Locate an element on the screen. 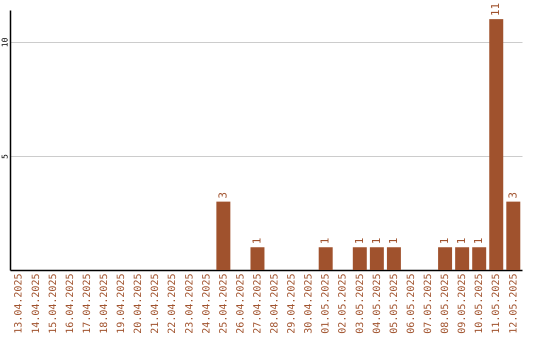  x-tick-label: 23.04.2025 is located at coordinates (190, 304).